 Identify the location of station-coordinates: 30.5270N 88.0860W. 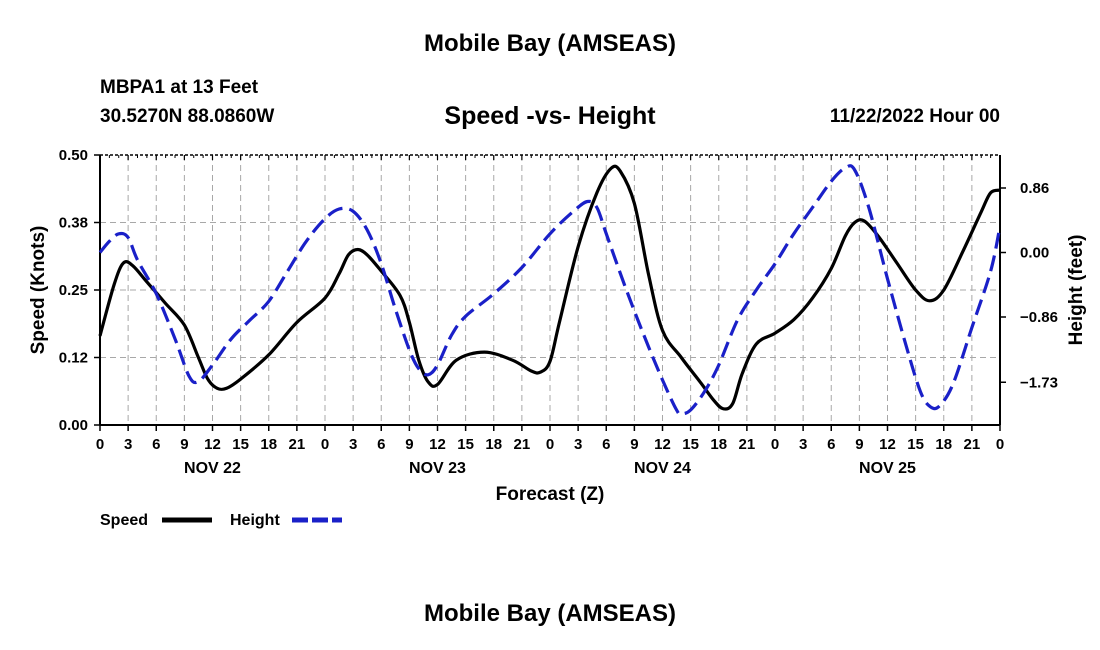
(187, 116).